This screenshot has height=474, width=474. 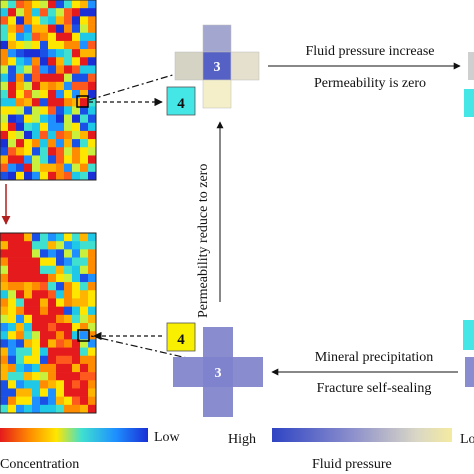 What do you see at coordinates (203, 241) in the screenshot?
I see `label-permeability-reduce: Permeability reduce to zero` at bounding box center [203, 241].